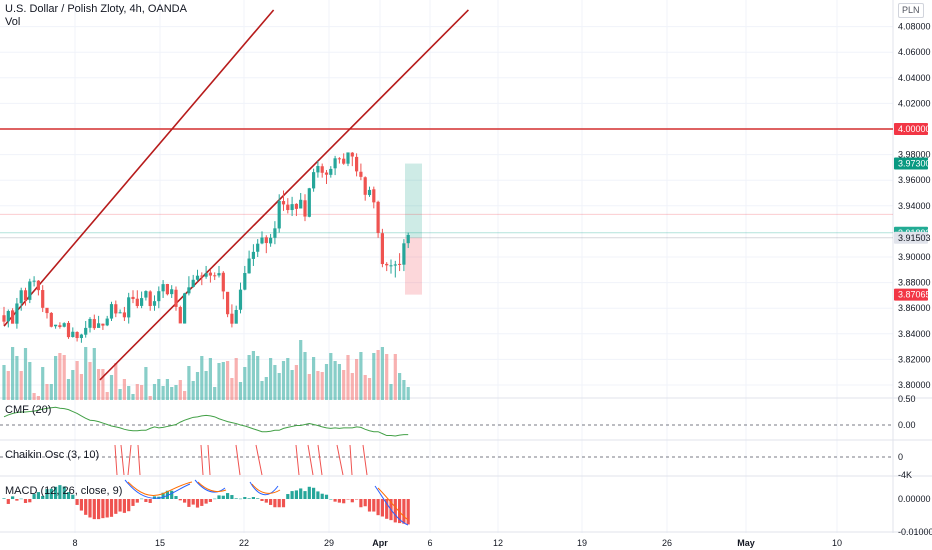  I want to click on chaikin-tick-label: -4K, so click(905, 475).